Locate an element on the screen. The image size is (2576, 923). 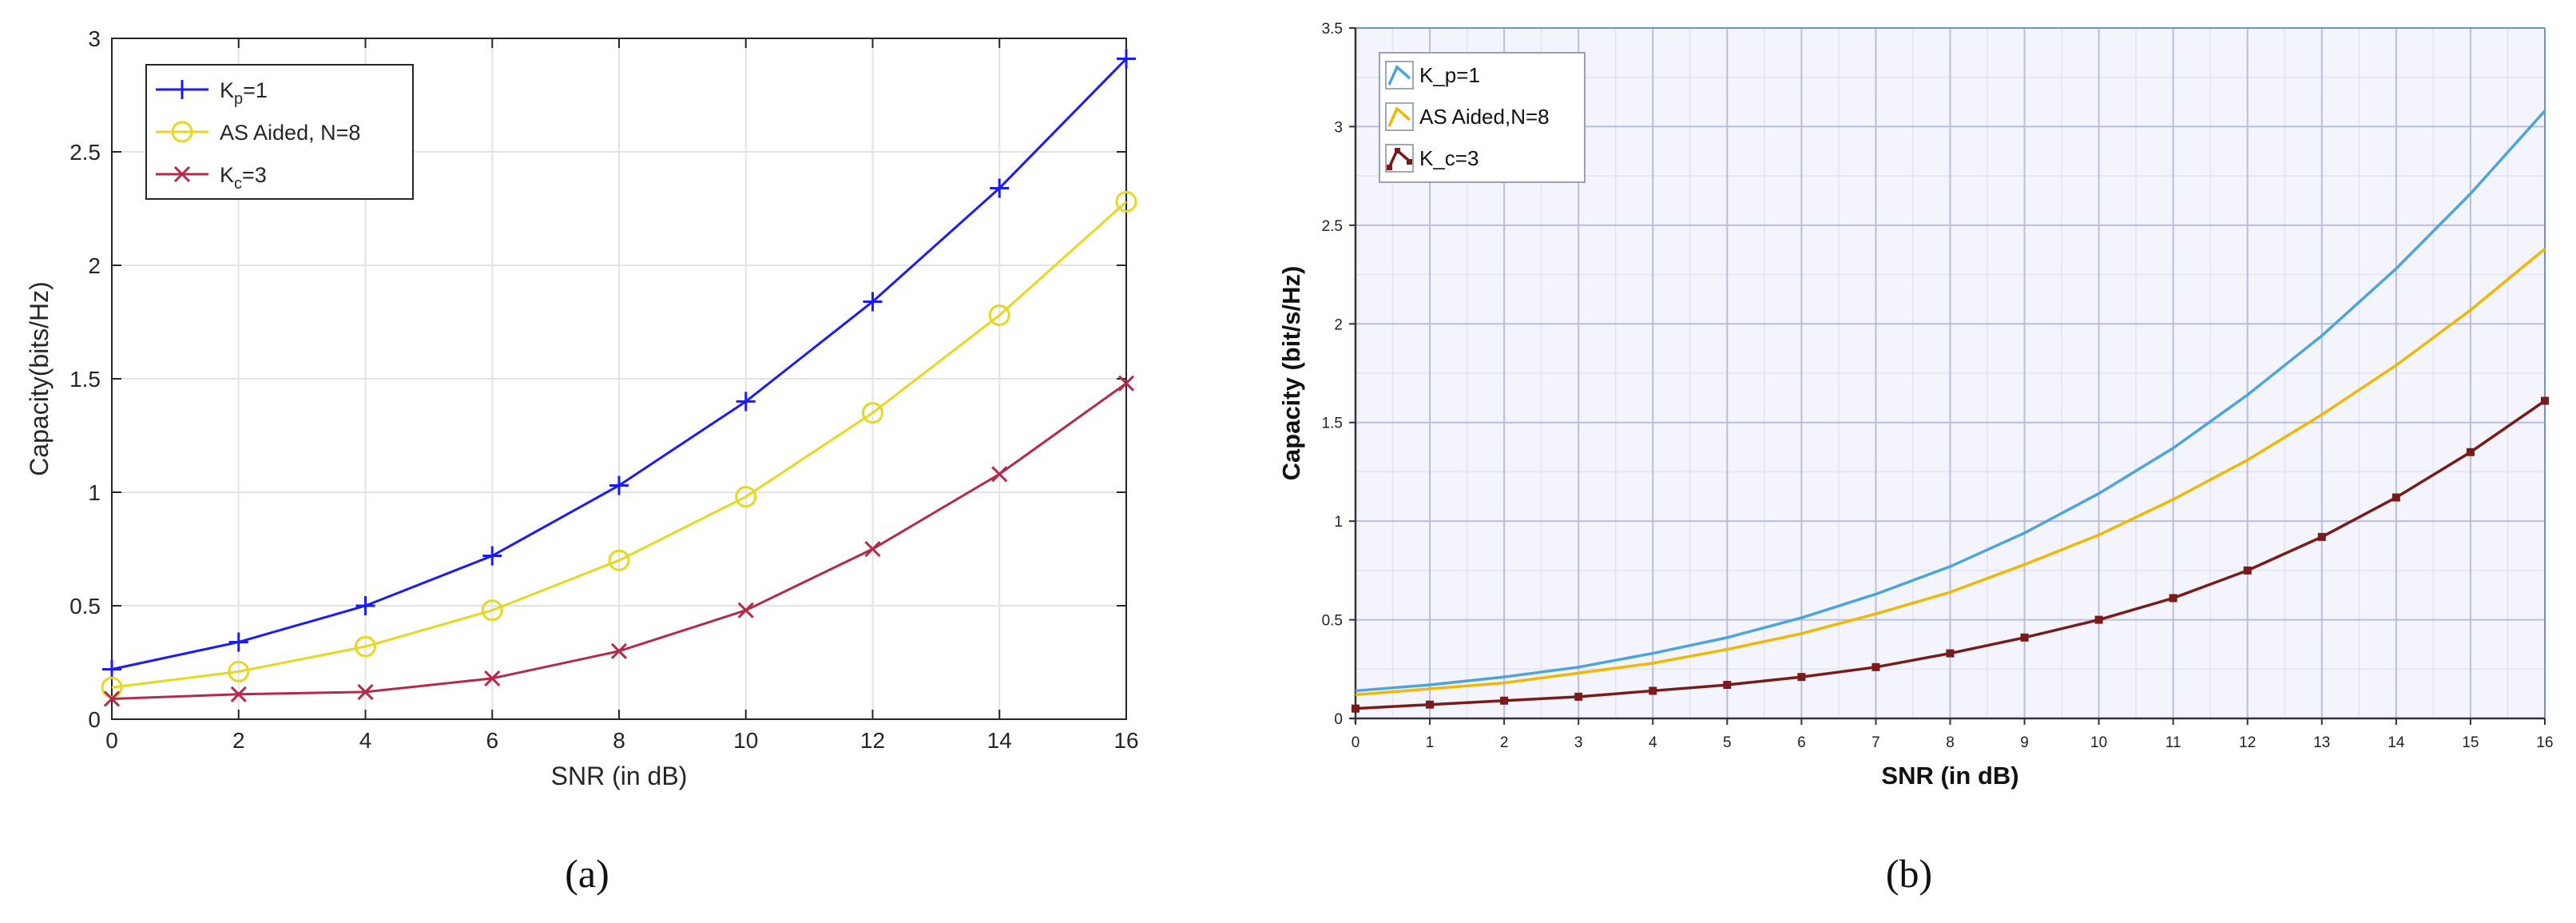
x-tick-label: 8 is located at coordinates (619, 741).